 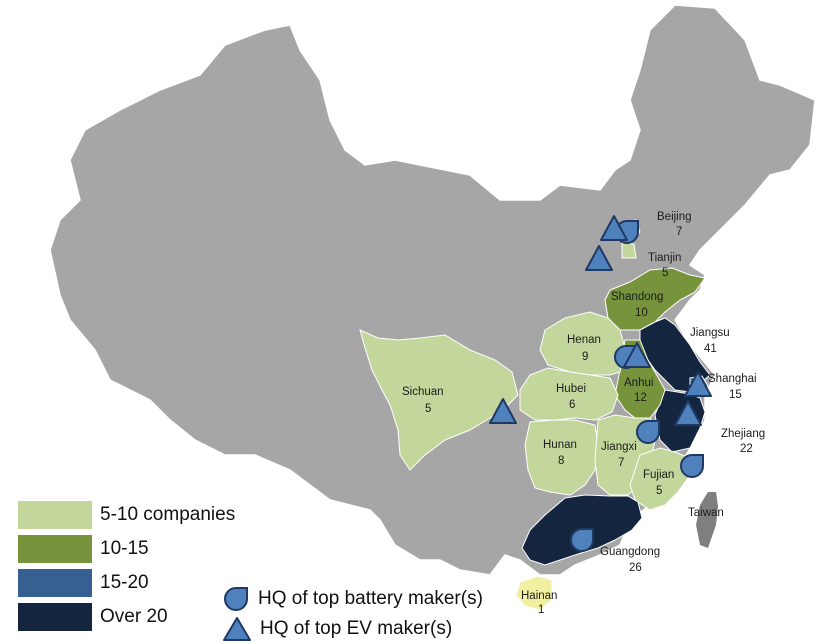 I want to click on label-shandong-count: 10, so click(x=641, y=313).